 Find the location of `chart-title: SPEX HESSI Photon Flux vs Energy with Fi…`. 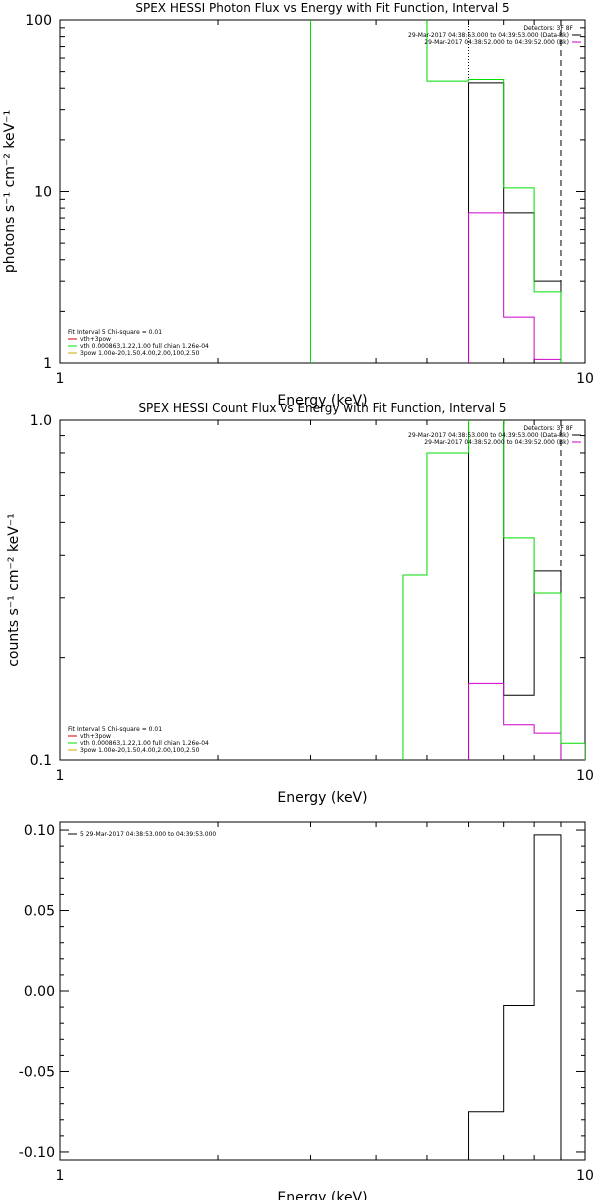

chart-title: SPEX HESSI Photon Flux vs Energy with Fi… is located at coordinates (322, 8).